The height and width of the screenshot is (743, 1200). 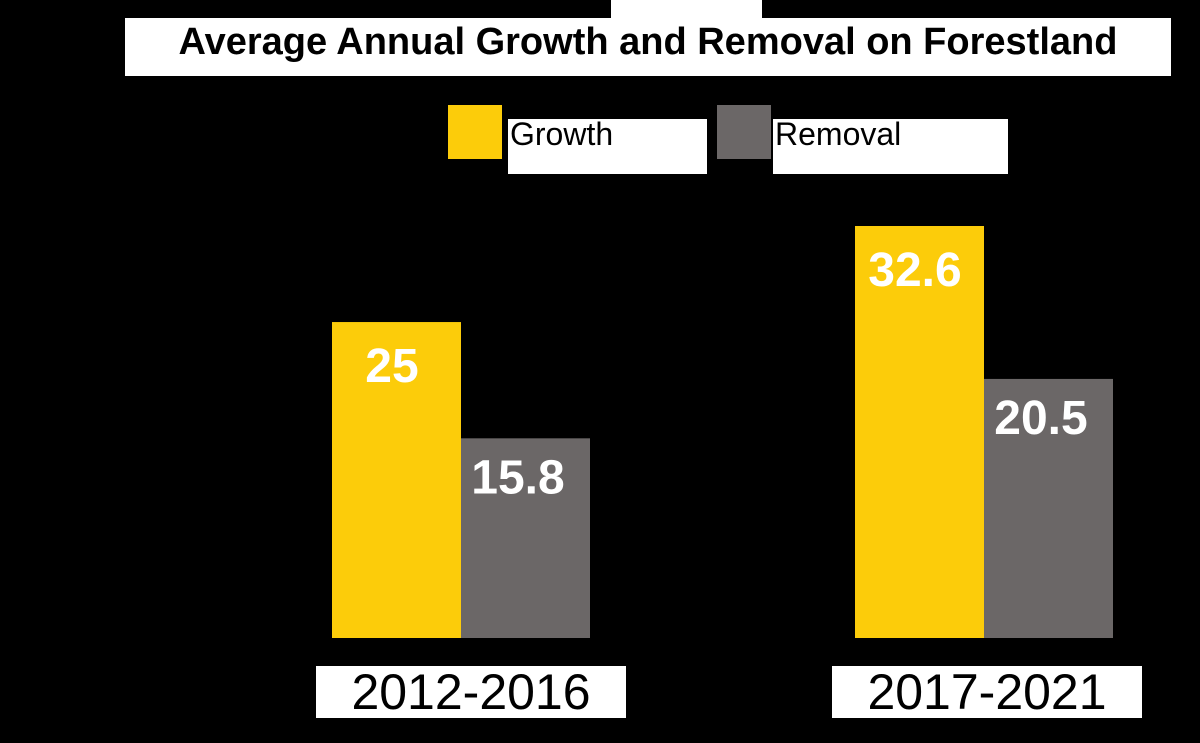 I want to click on bar-growth-2017-2021, so click(x=919, y=432).